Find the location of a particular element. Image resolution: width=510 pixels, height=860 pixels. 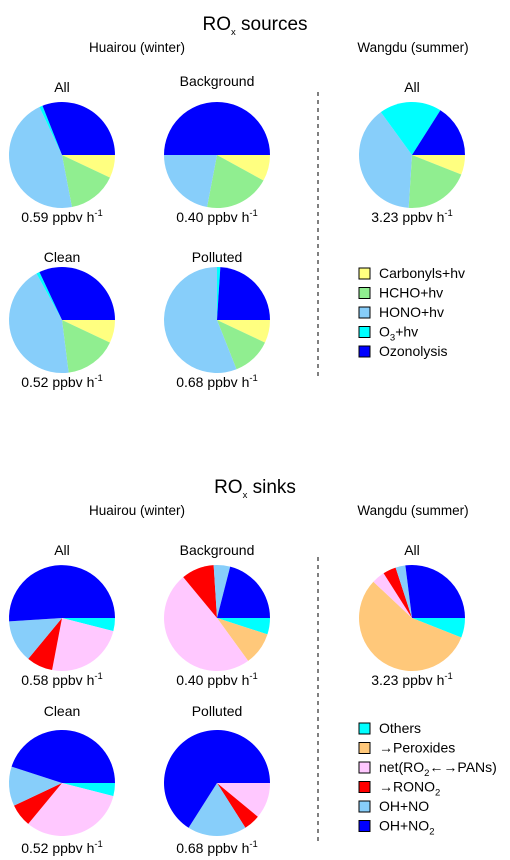

legend-label: O3+hv is located at coordinates (398, 334).